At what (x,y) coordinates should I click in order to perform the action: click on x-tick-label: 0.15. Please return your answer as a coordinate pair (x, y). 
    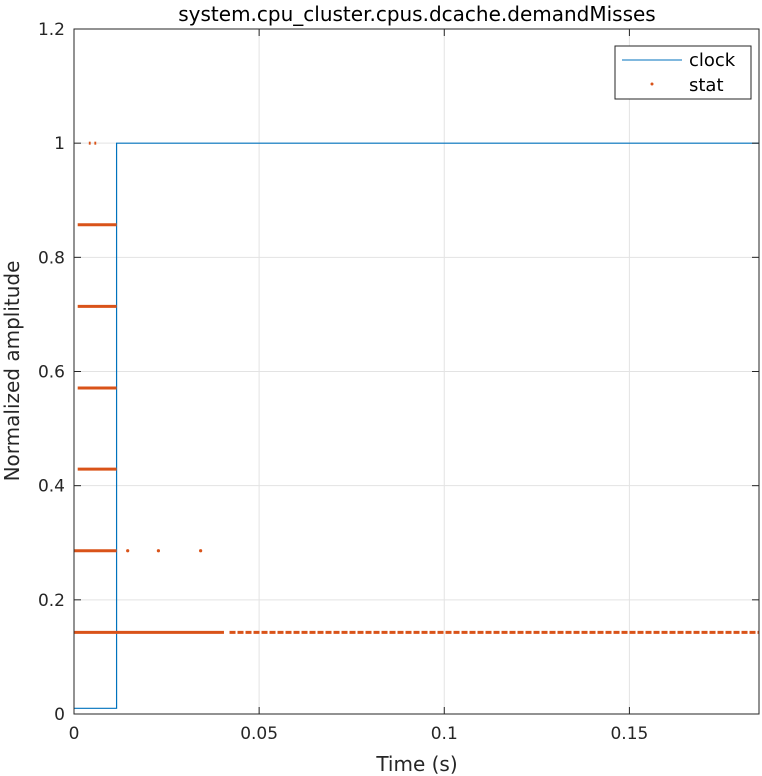
    Looking at the image, I should click on (629, 734).